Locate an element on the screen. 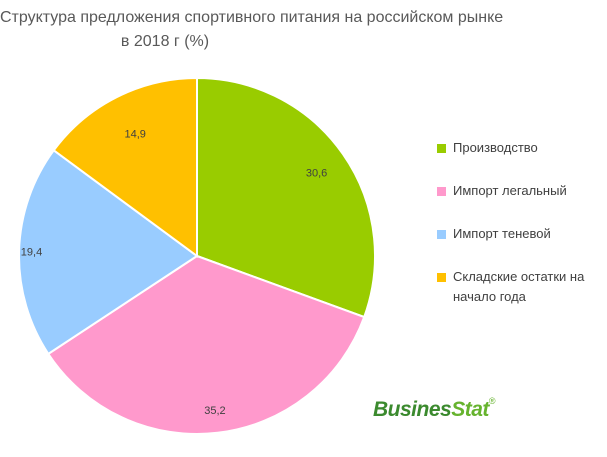 The width and height of the screenshot is (607, 457). legend-label: Импорт легальный is located at coordinates (510, 190).